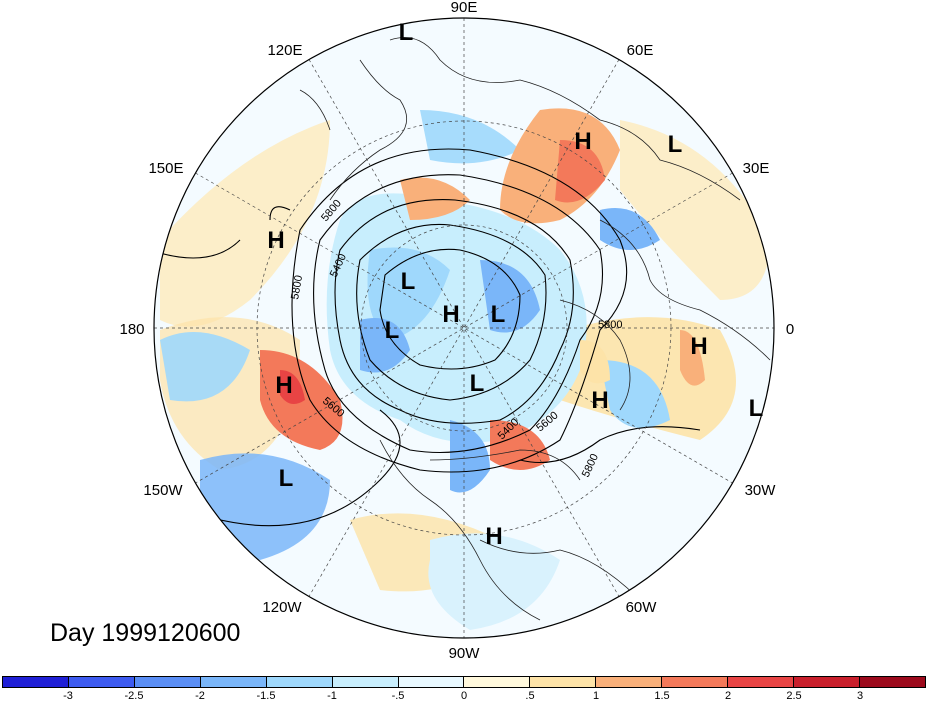 This screenshot has width=928, height=702. Describe the element at coordinates (530, 696) in the screenshot. I see `colorbar-tick-label: .5` at that location.